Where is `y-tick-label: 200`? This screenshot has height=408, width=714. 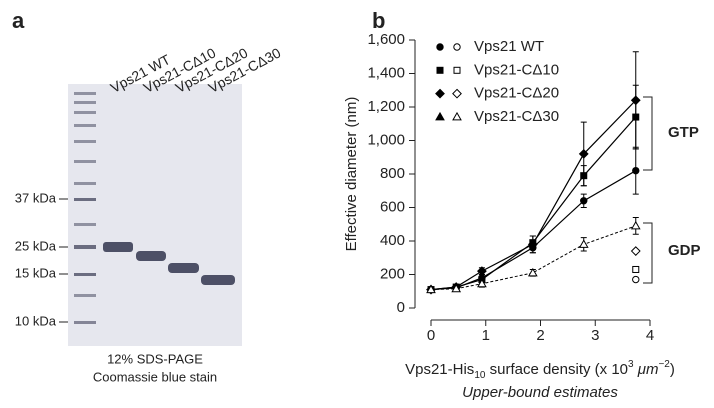 y-tick-label: 200 is located at coordinates (392, 273).